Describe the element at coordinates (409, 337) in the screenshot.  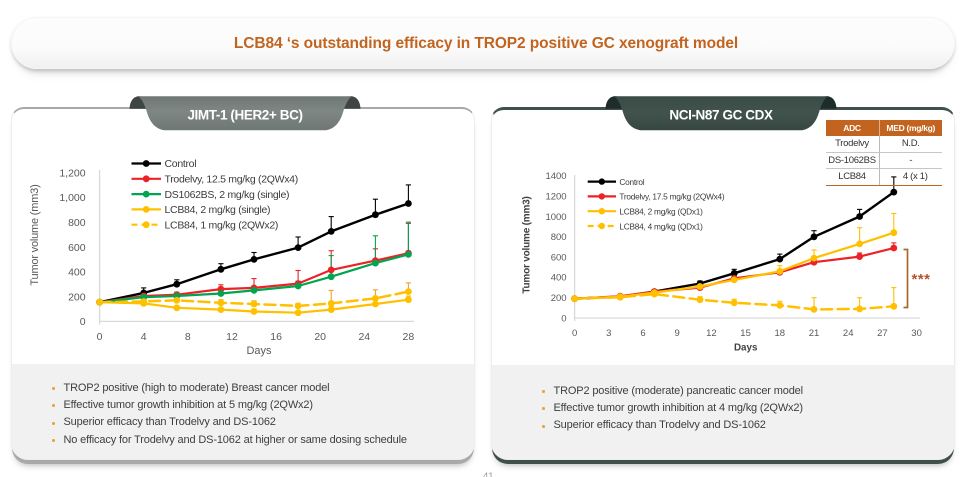
I see `svg-text: 28` at that location.